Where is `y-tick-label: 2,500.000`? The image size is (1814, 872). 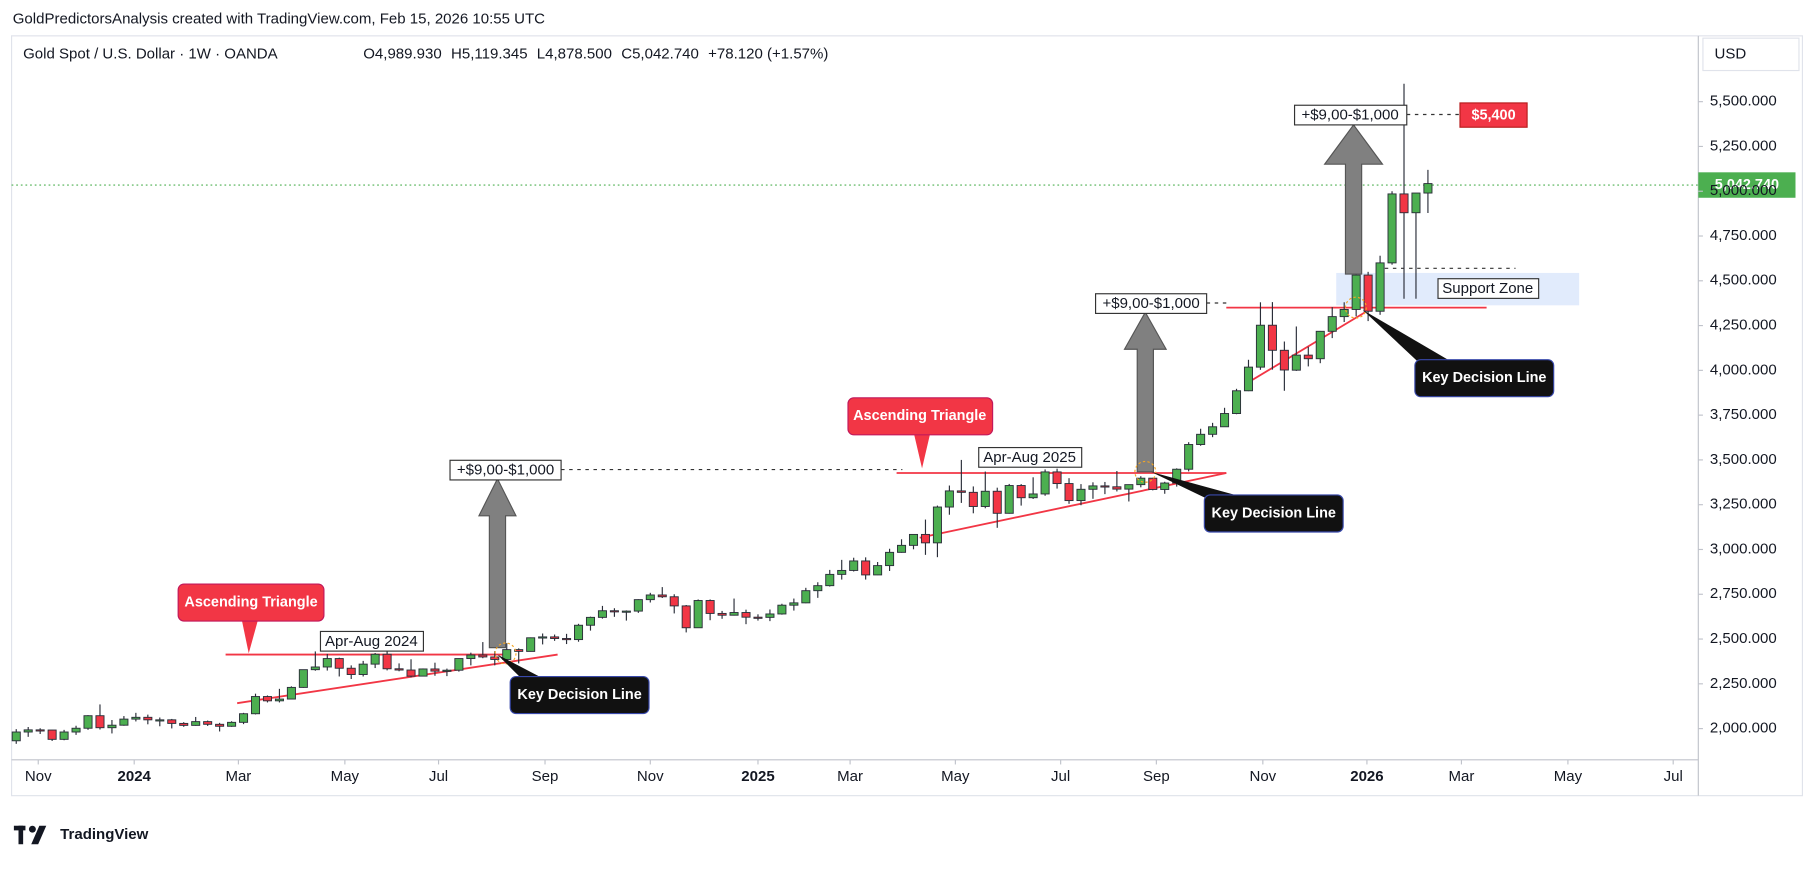
y-tick-label: 2,500.000 is located at coordinates (1743, 638).